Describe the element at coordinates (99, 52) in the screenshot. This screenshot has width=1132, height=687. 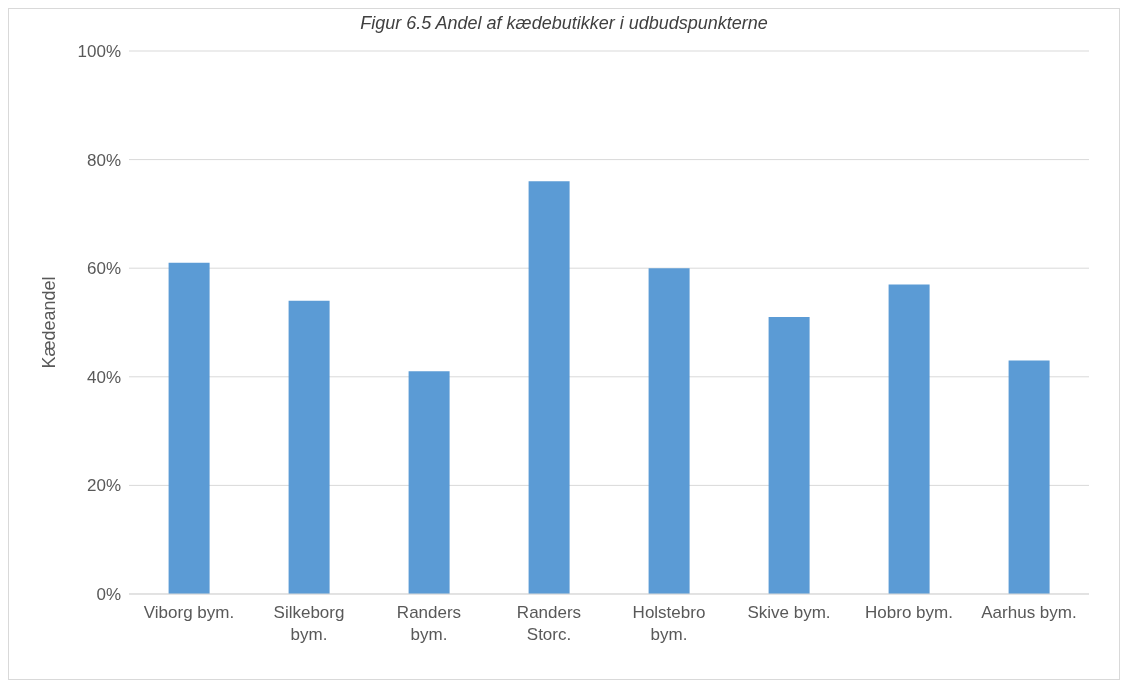
I see `y-tick-label: 100%` at that location.